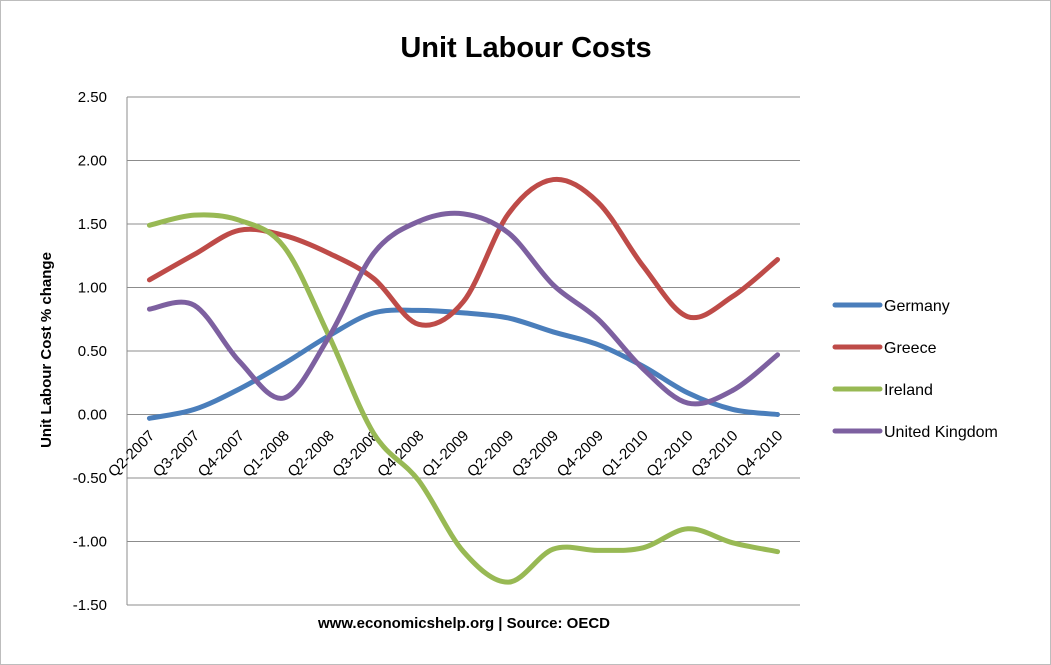 The width and height of the screenshot is (1051, 665). I want to click on legend-label-united-kingdom: United Kingdom, so click(941, 432).